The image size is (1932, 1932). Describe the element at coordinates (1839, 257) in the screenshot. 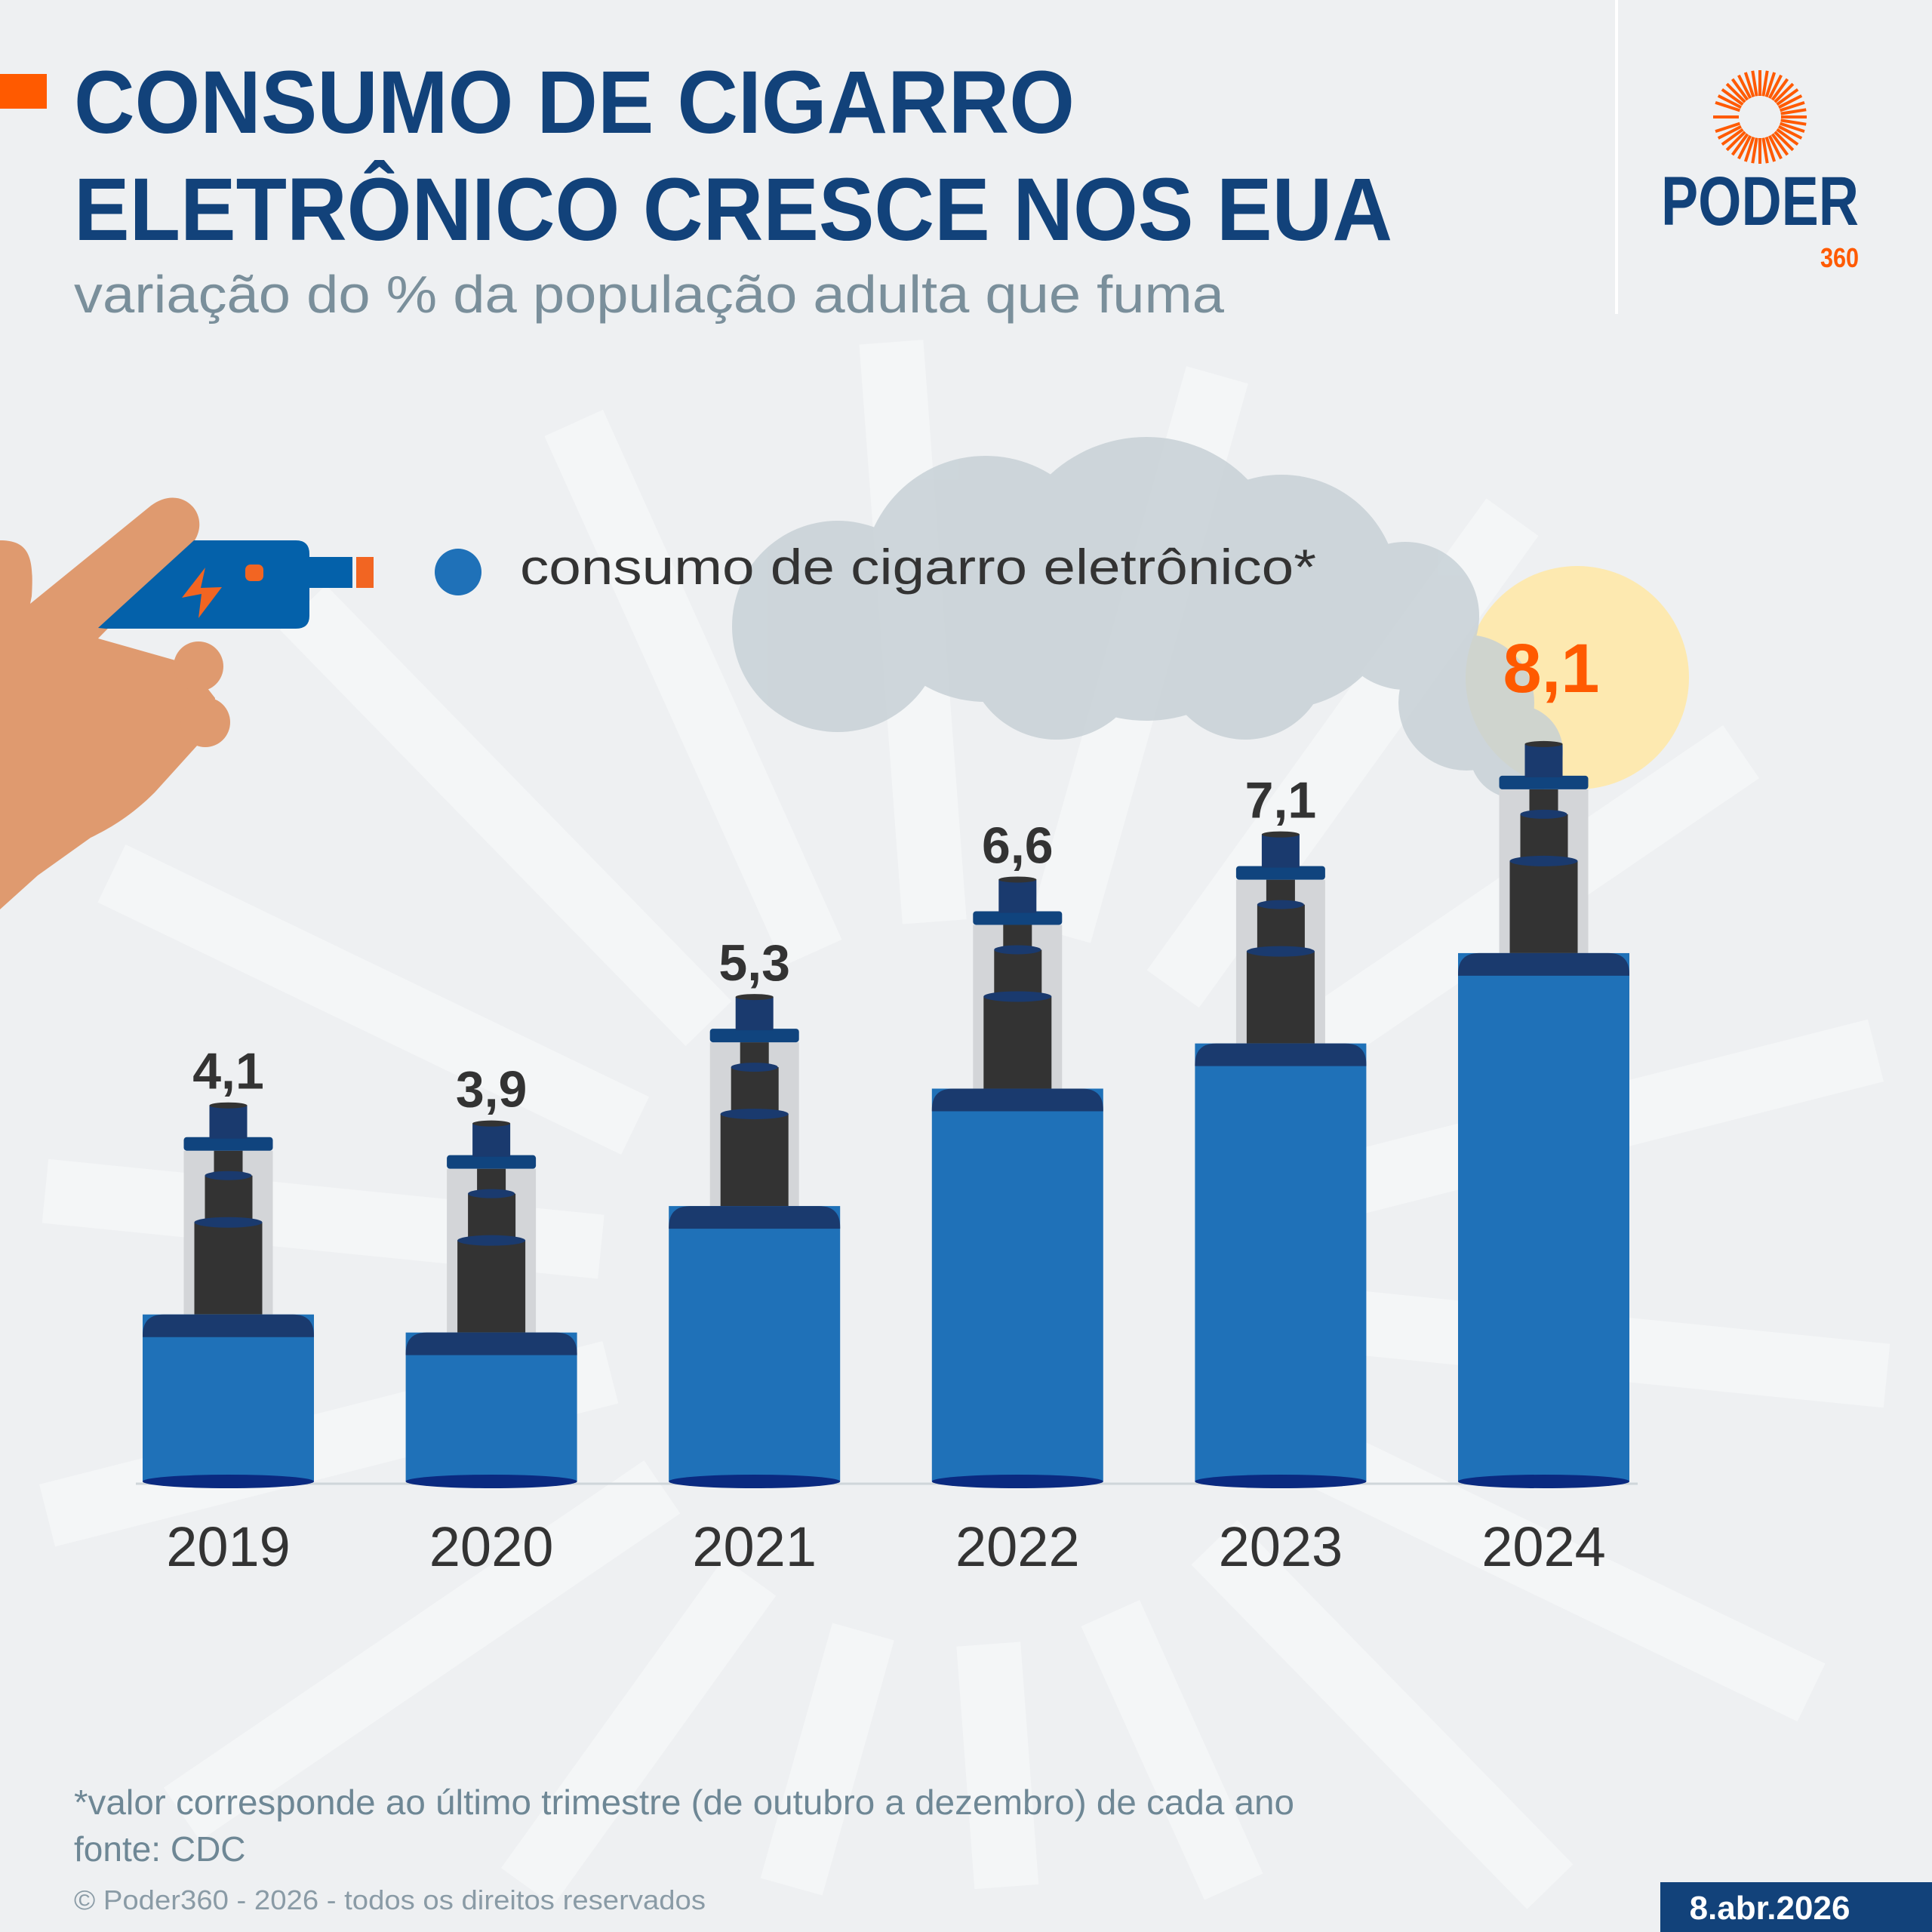

I see `logo-suffix: 360` at that location.